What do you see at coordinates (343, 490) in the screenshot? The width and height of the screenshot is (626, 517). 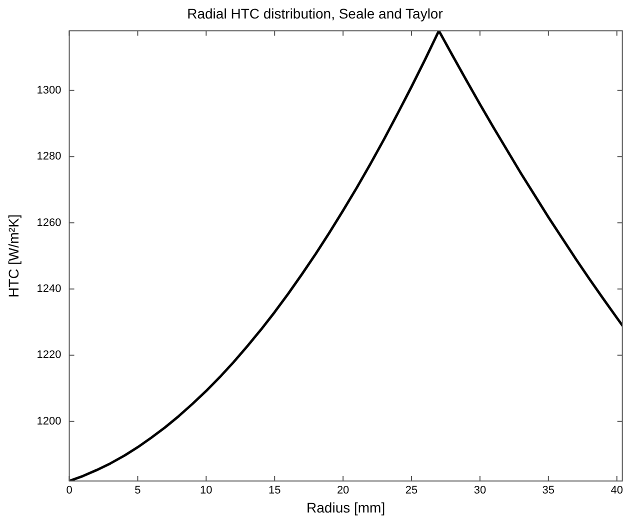 I see `x-tick-label: 20` at bounding box center [343, 490].